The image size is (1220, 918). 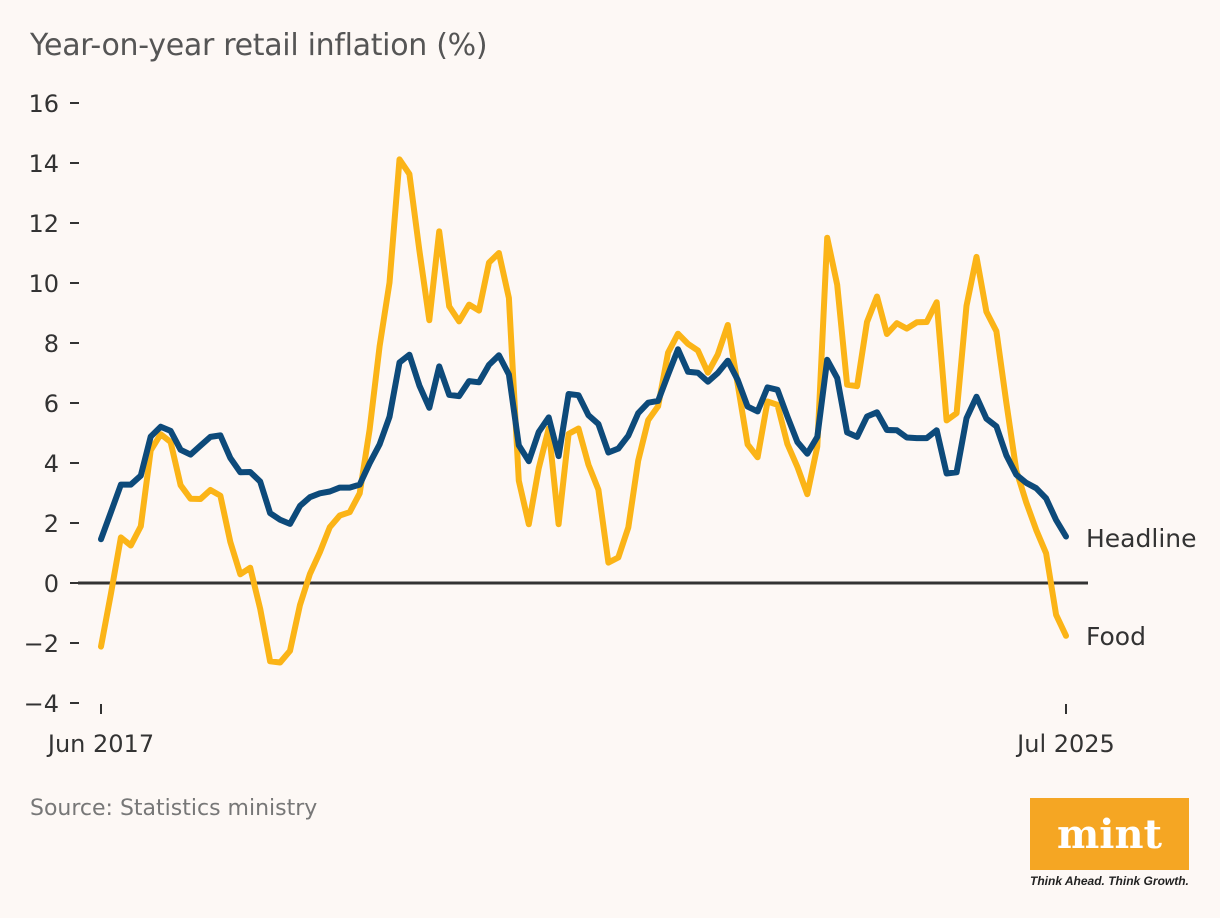 What do you see at coordinates (580, 731) in the screenshot?
I see `x-axis: Jun 2017 Jul 2025` at bounding box center [580, 731].